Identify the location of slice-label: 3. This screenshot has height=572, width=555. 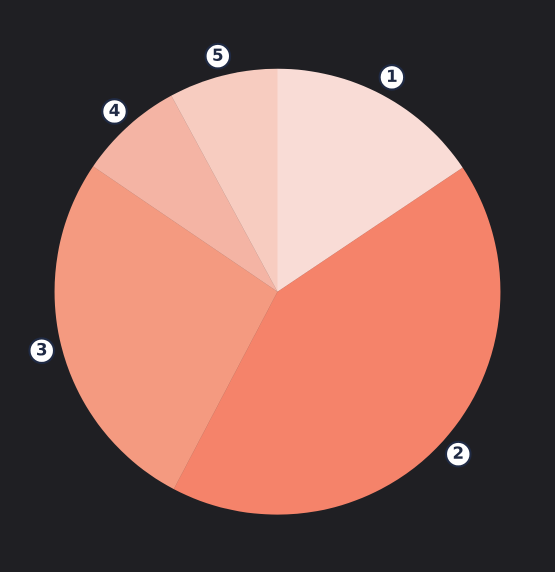
(41, 349).